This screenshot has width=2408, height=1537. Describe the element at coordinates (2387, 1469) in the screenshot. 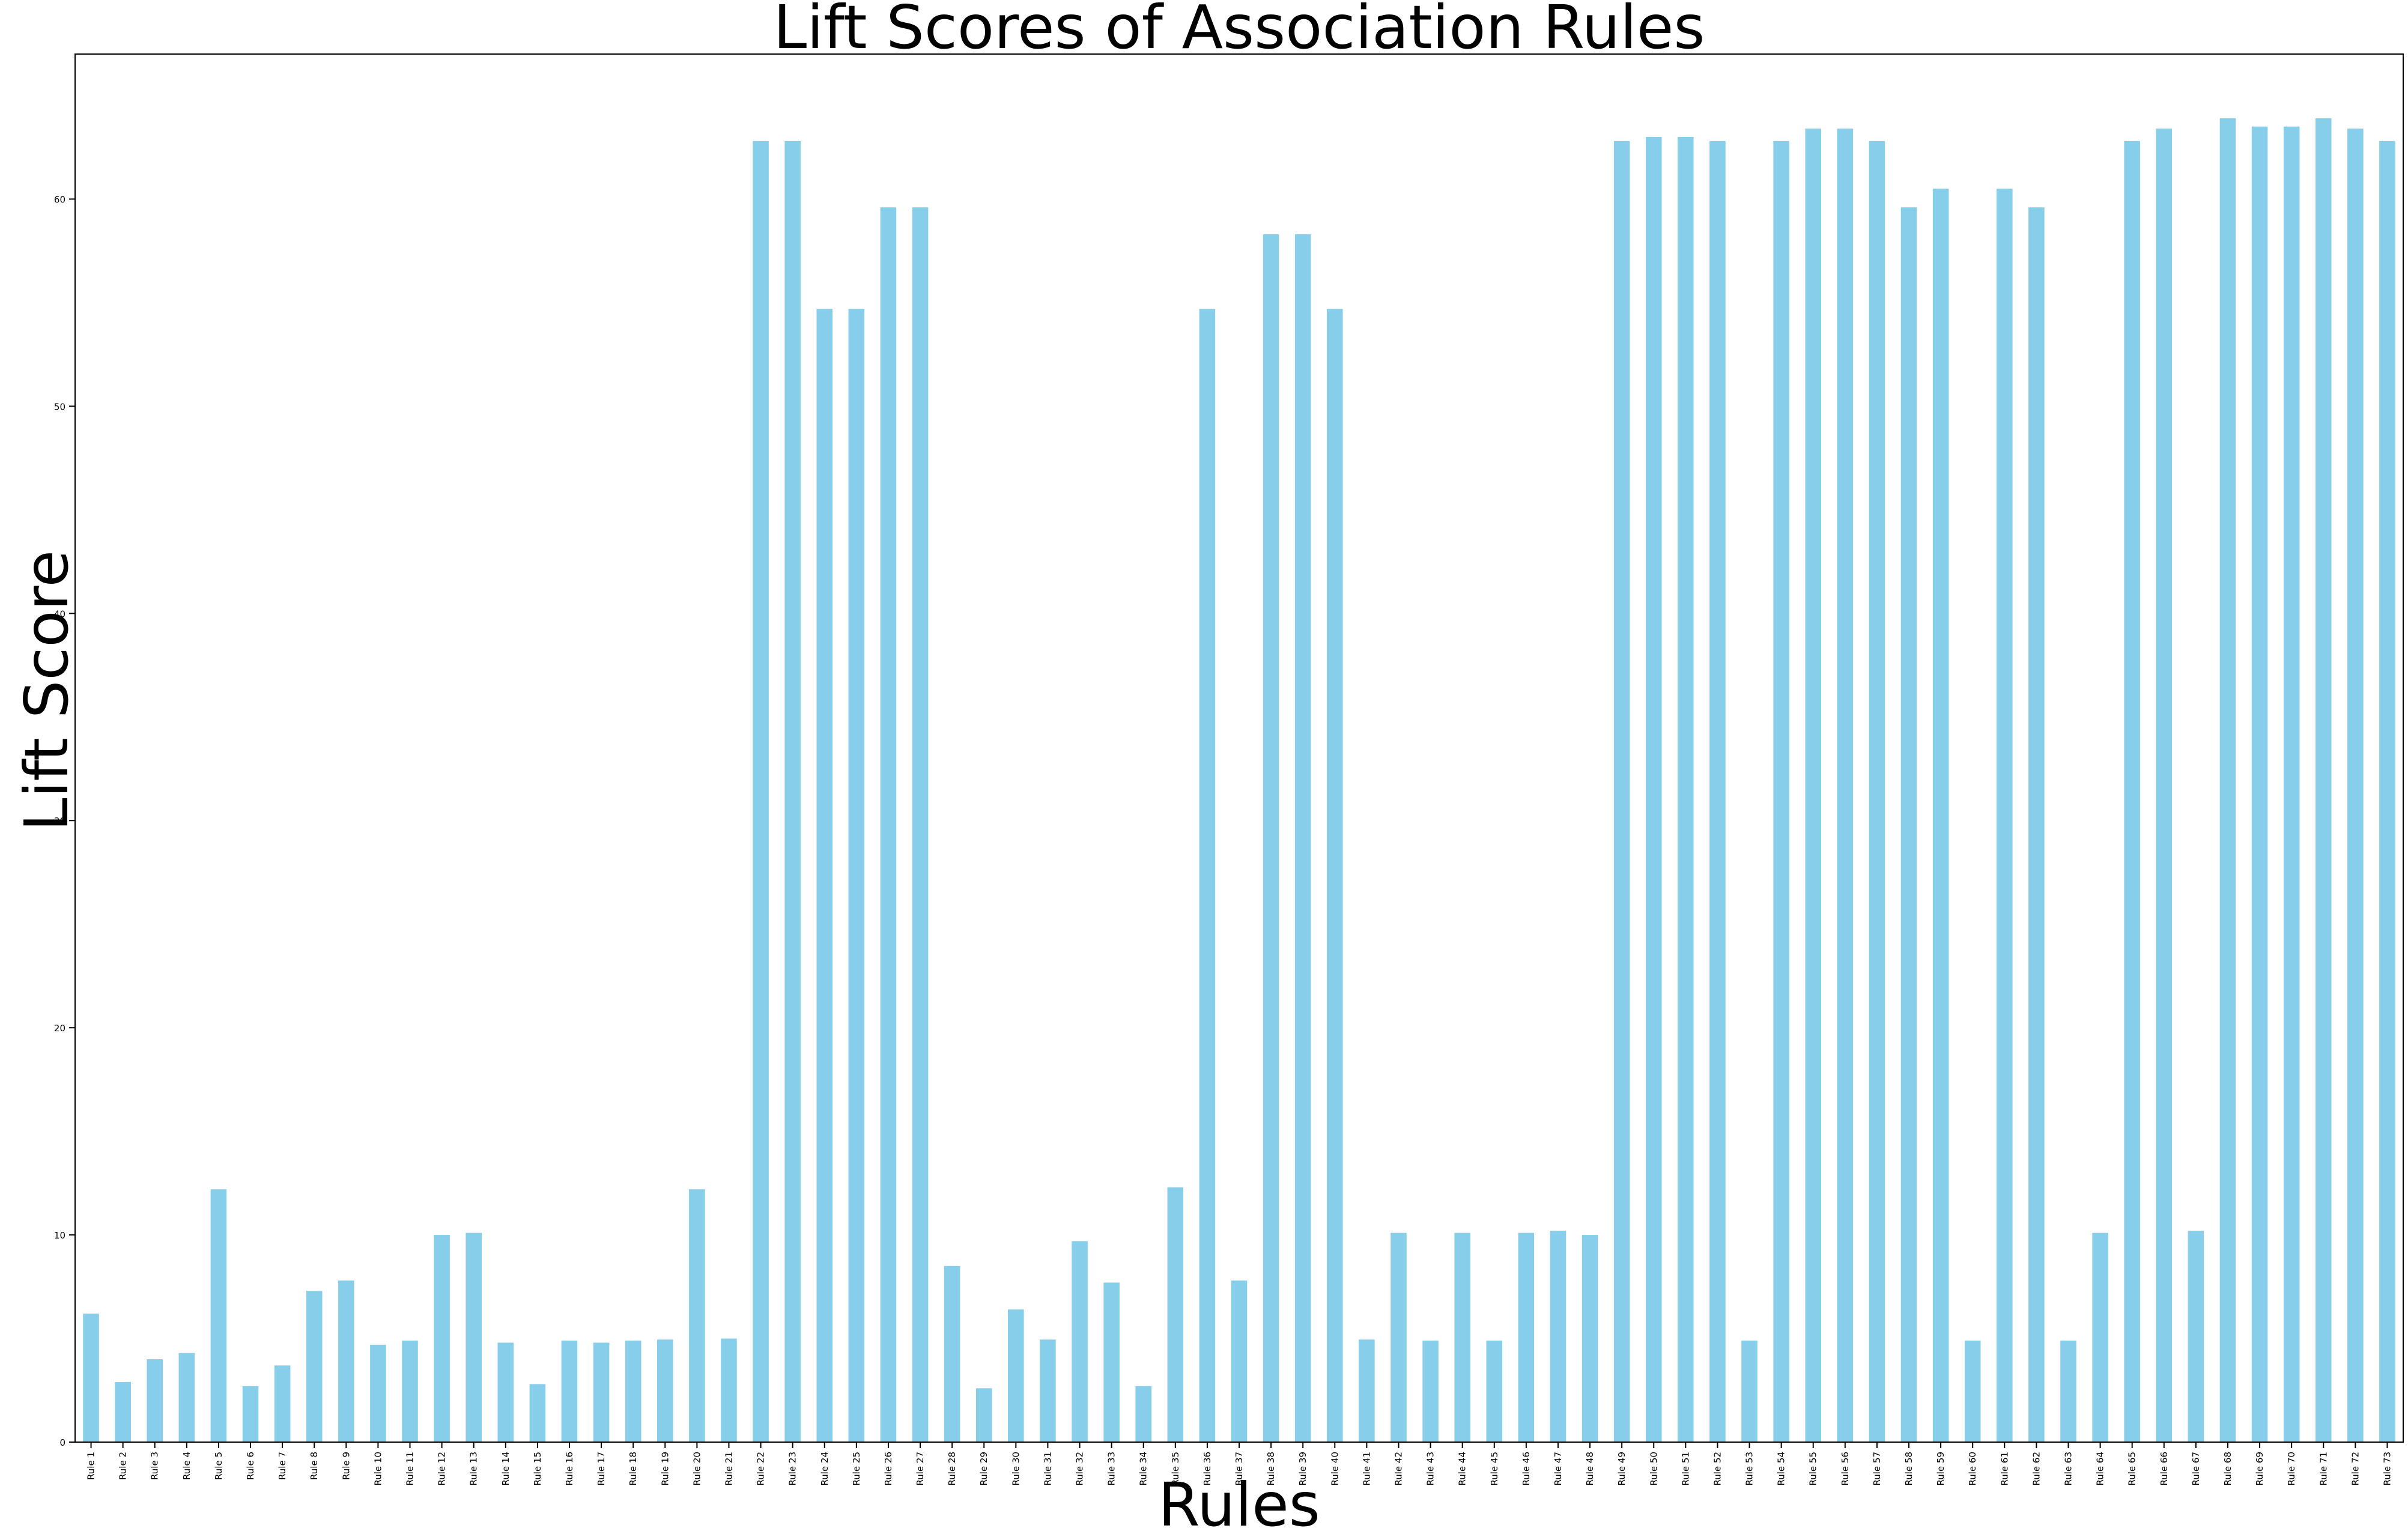

I see `x-tick-label: Rule 73` at that location.